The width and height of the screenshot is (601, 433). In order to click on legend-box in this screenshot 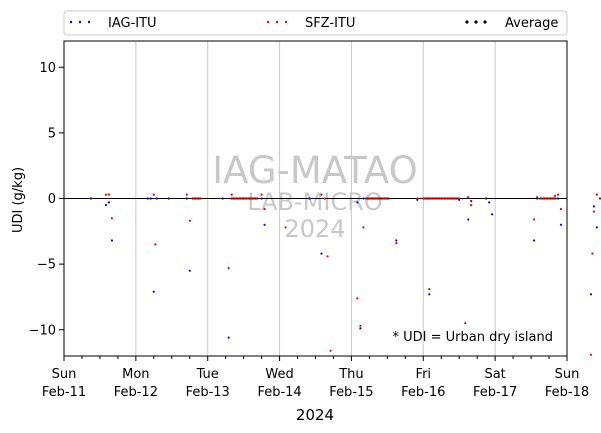, I will do `click(315, 23)`.